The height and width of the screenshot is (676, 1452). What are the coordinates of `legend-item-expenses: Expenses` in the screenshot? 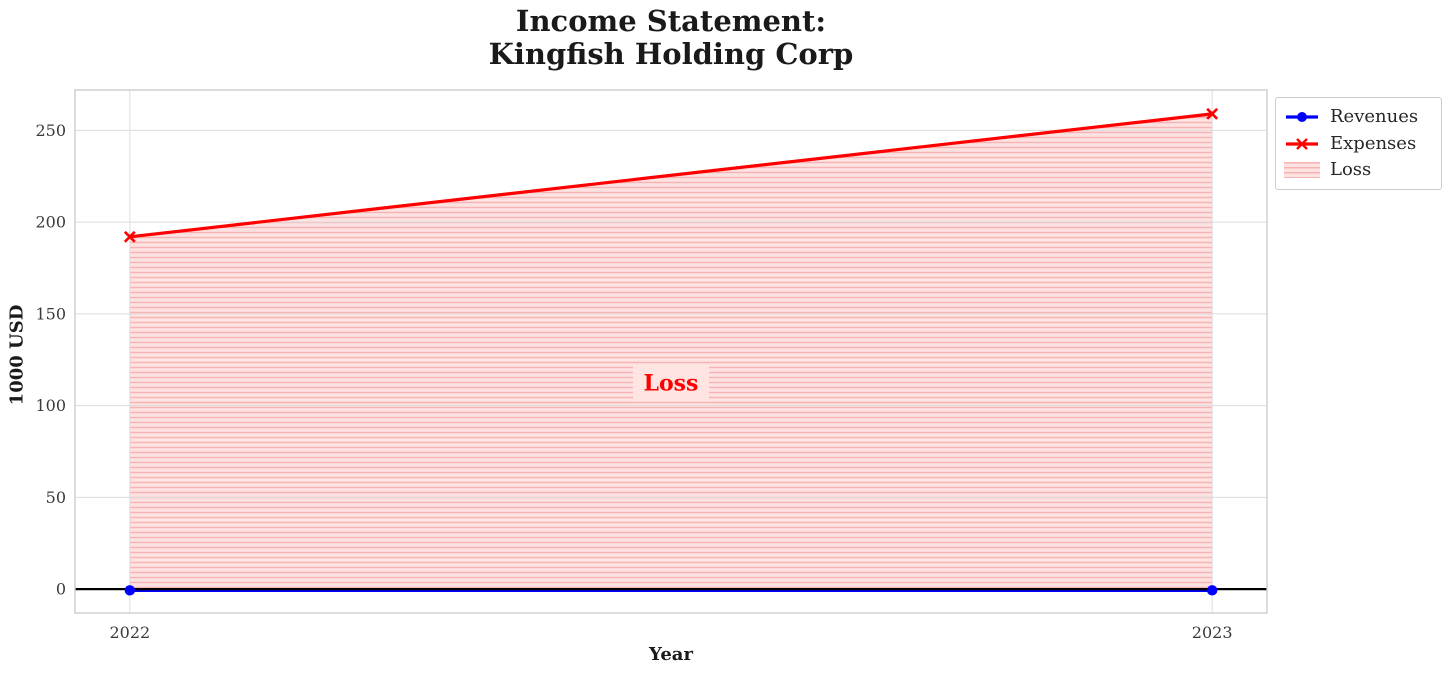 It's located at (1358, 143).